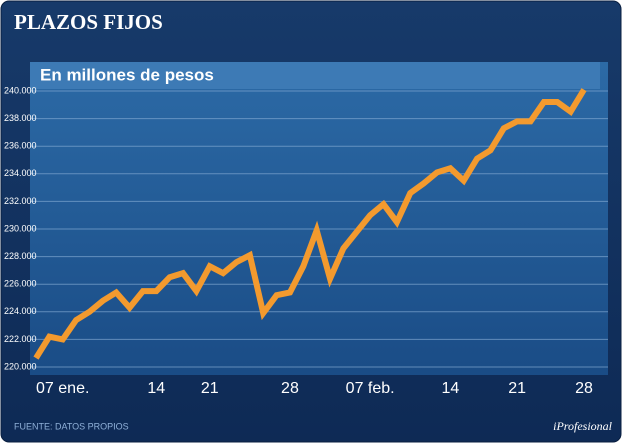 This screenshot has width=622, height=448. What do you see at coordinates (20, 146) in the screenshot?
I see `y-tick-label: 236.000` at bounding box center [20, 146].